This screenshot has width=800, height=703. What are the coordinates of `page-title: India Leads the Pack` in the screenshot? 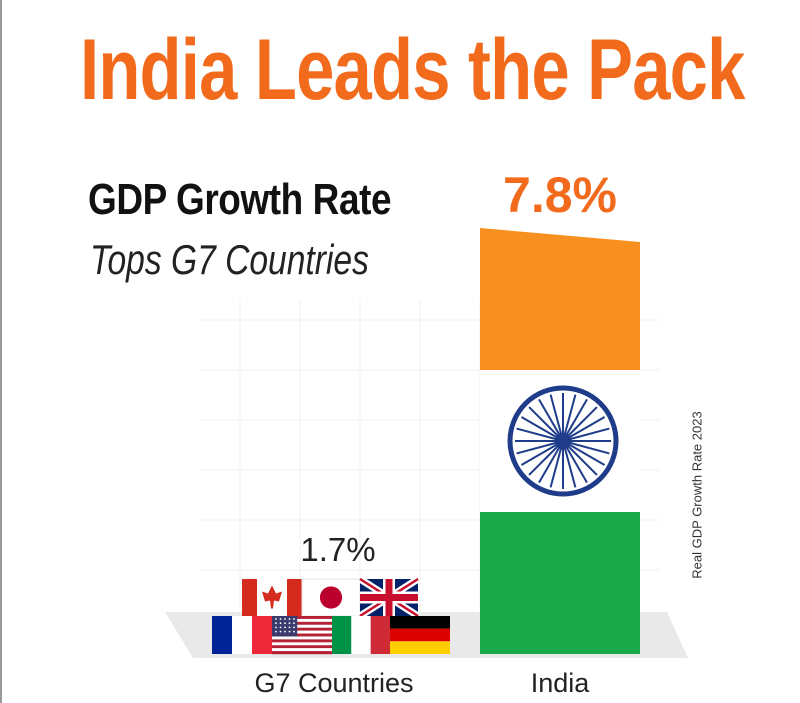 It's located at (412, 70).